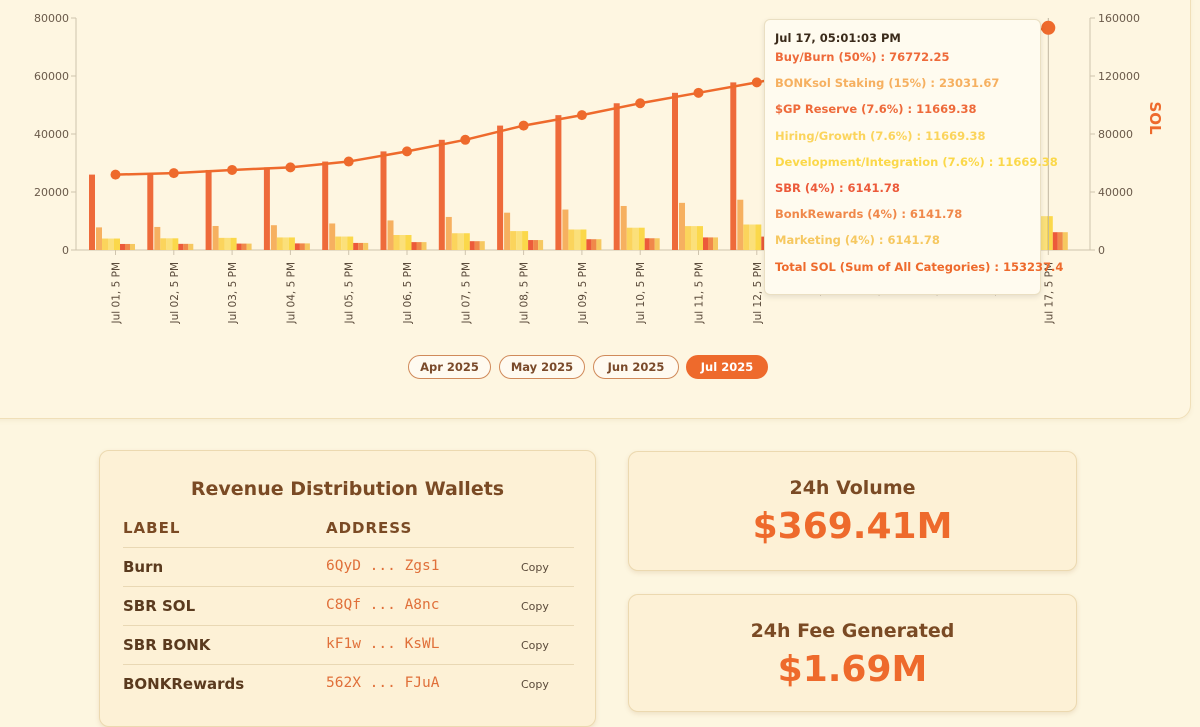  I want to click on hover-point, so click(1048, 27).